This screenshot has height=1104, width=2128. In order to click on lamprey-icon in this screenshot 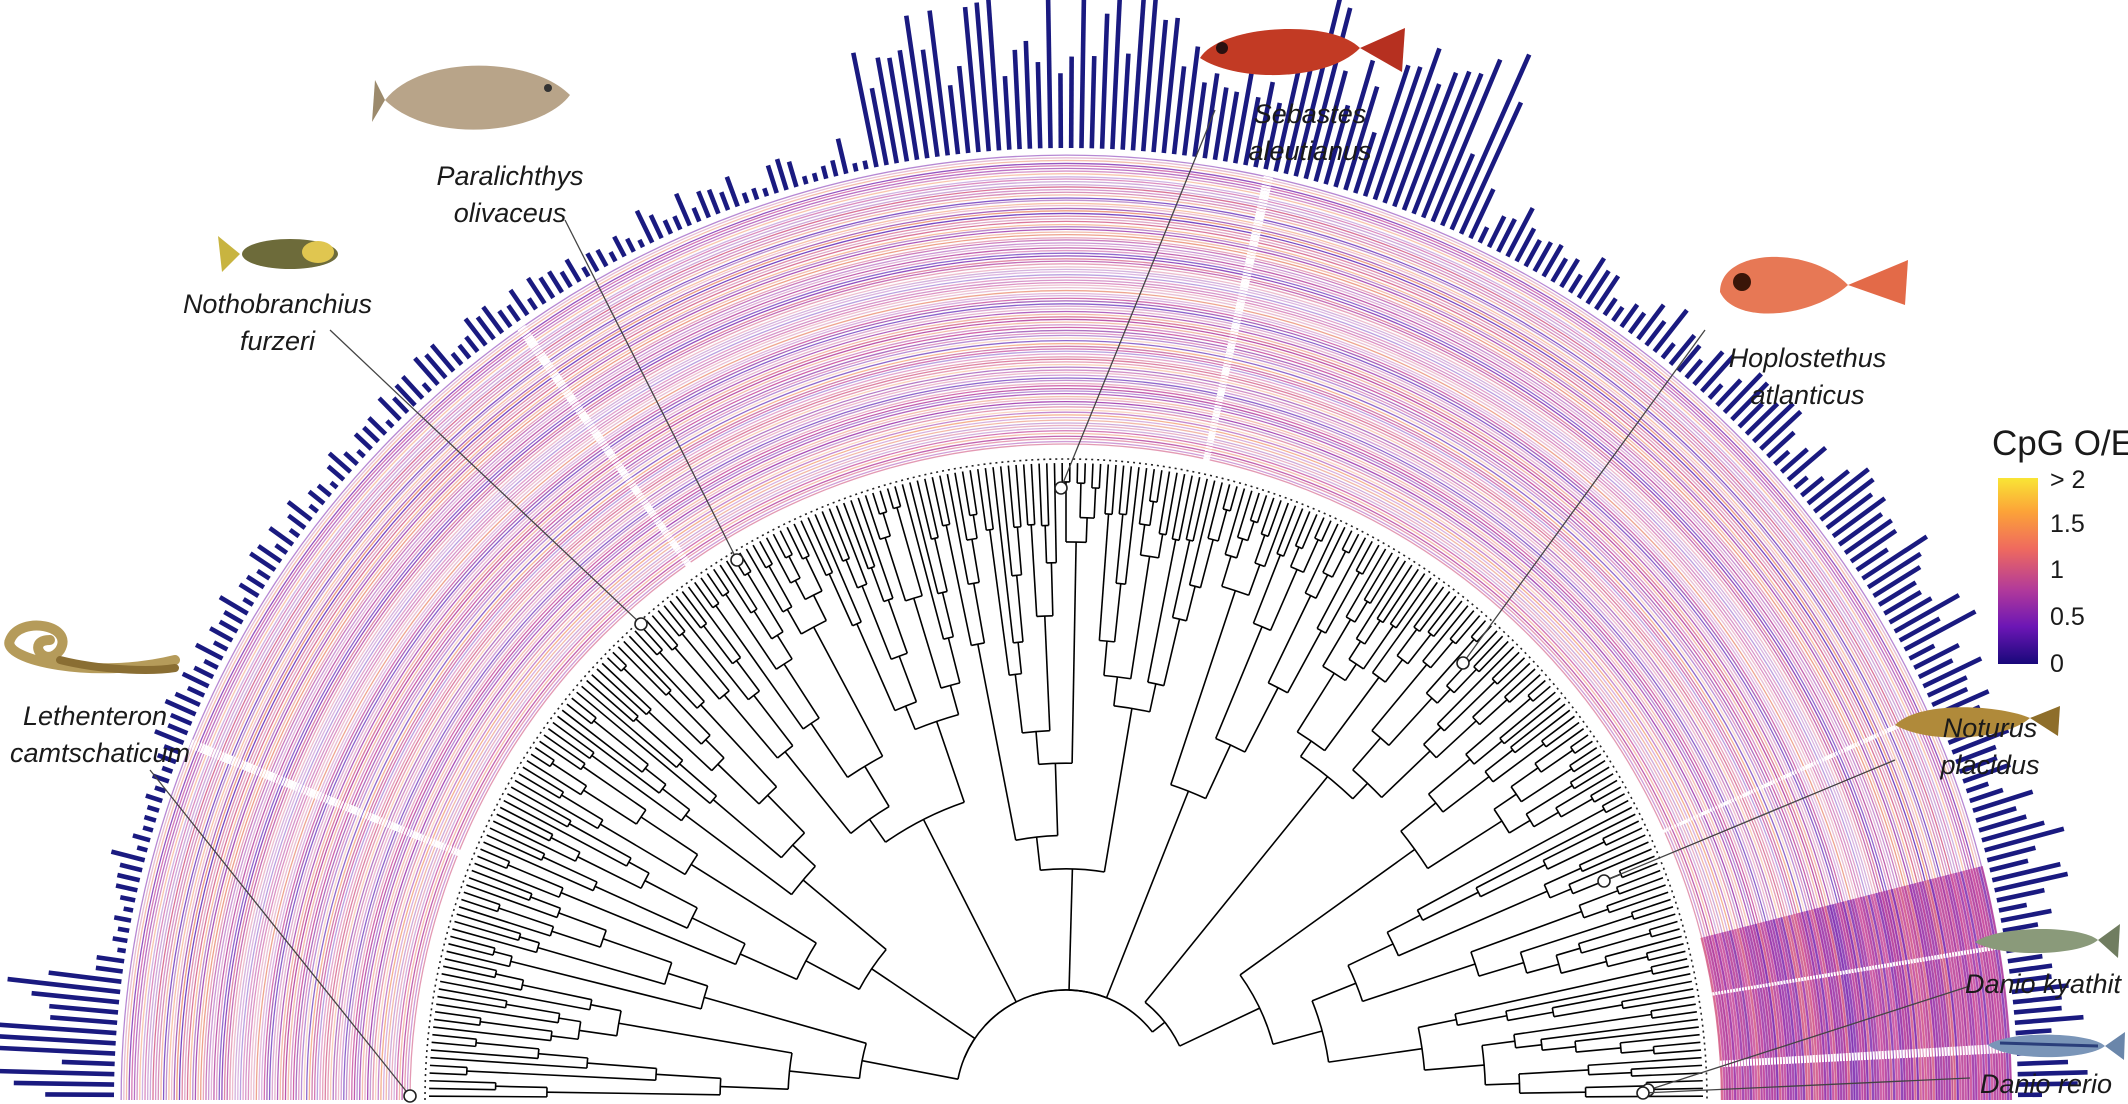, I will do `click(92, 647)`.